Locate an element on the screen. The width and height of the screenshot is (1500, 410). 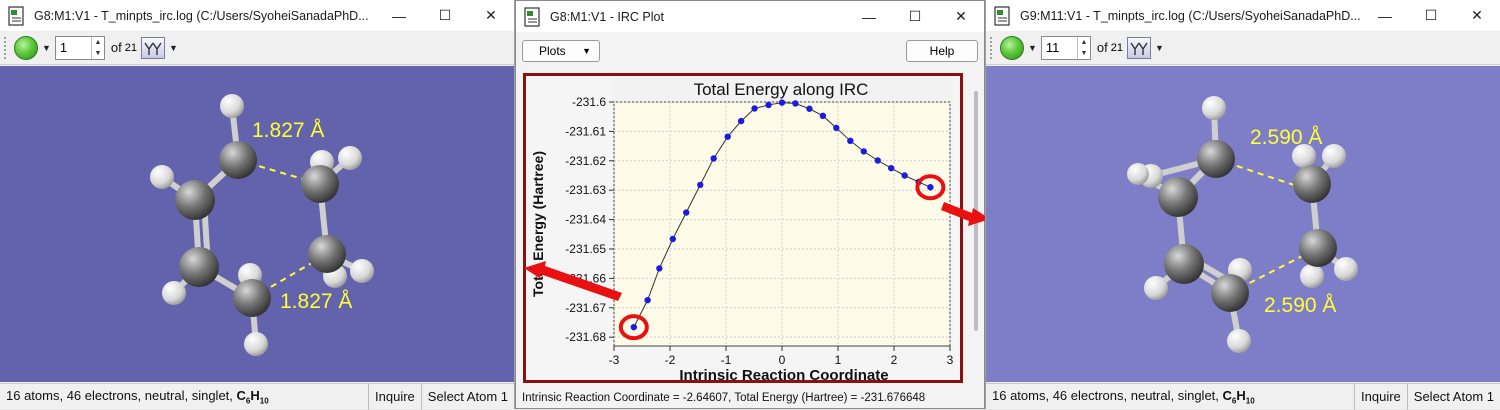
y-tick-label: -231.68 is located at coordinates (585, 337).